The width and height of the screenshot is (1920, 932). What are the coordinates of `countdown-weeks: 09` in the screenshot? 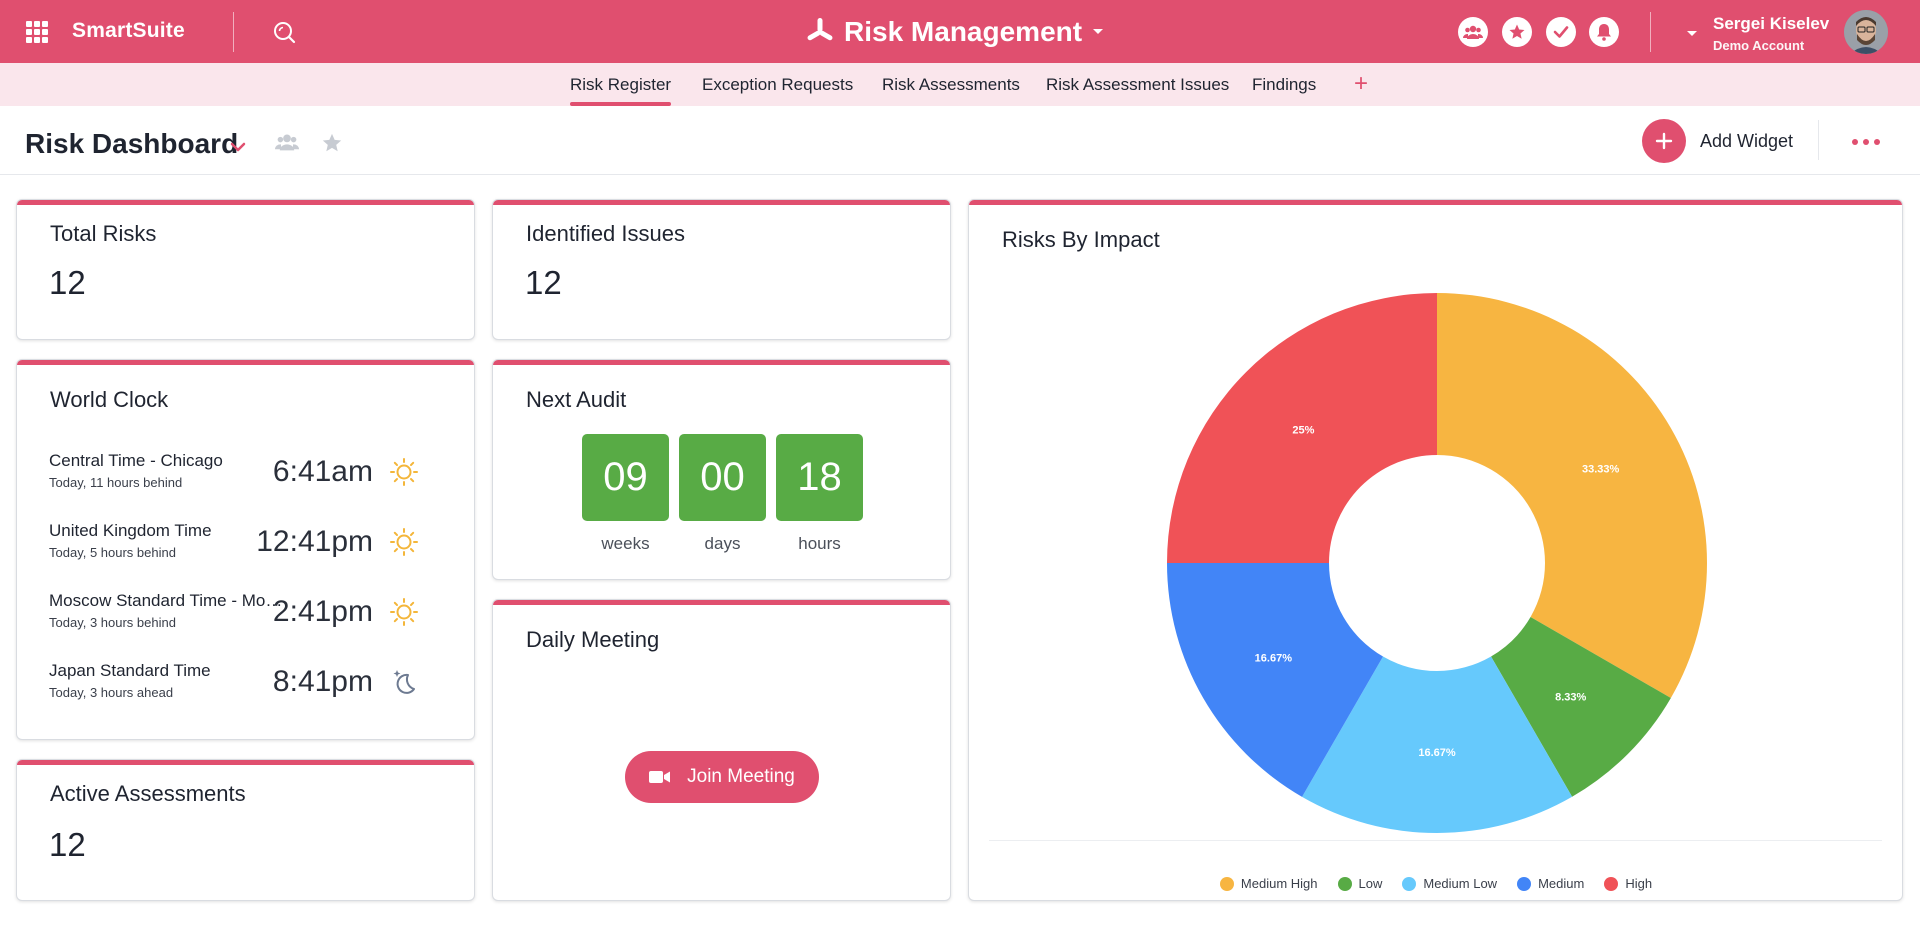 It's located at (625, 477).